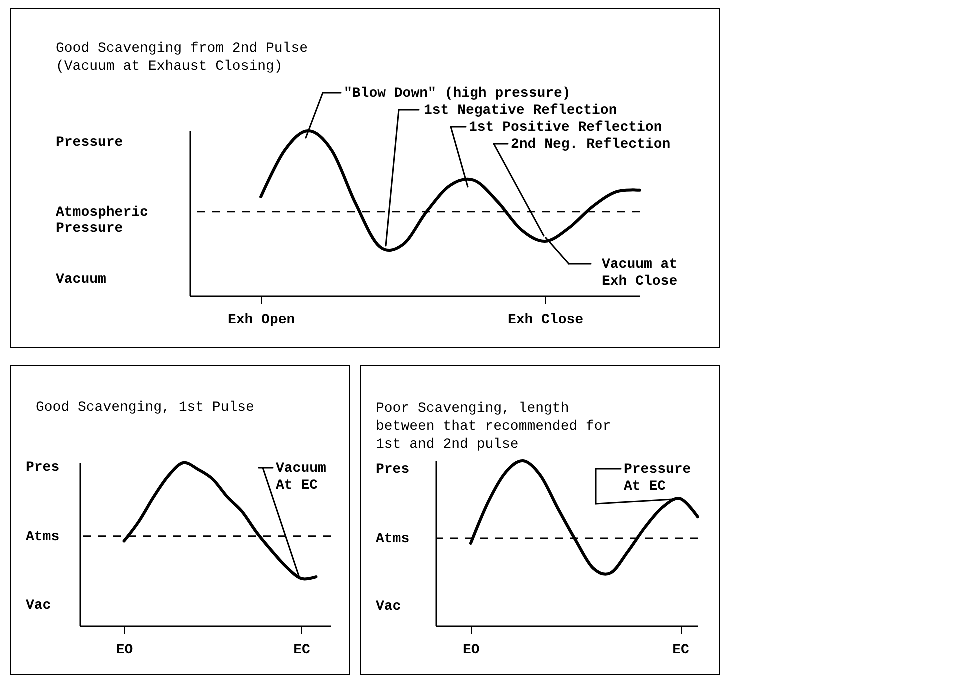 This screenshot has width=960, height=682. Describe the element at coordinates (521, 111) in the screenshot. I see `text: 1st Negative Reflection` at that location.